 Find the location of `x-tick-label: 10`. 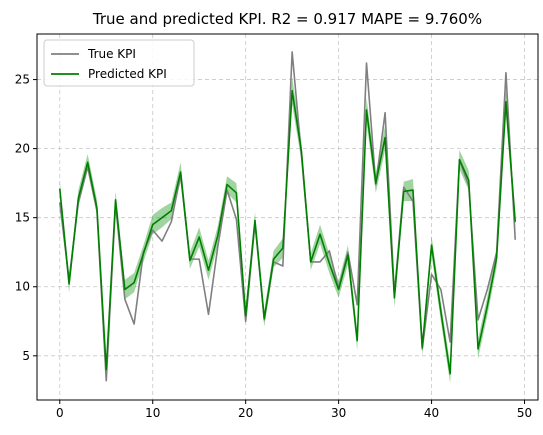

x-tick-label: 10 is located at coordinates (152, 413).